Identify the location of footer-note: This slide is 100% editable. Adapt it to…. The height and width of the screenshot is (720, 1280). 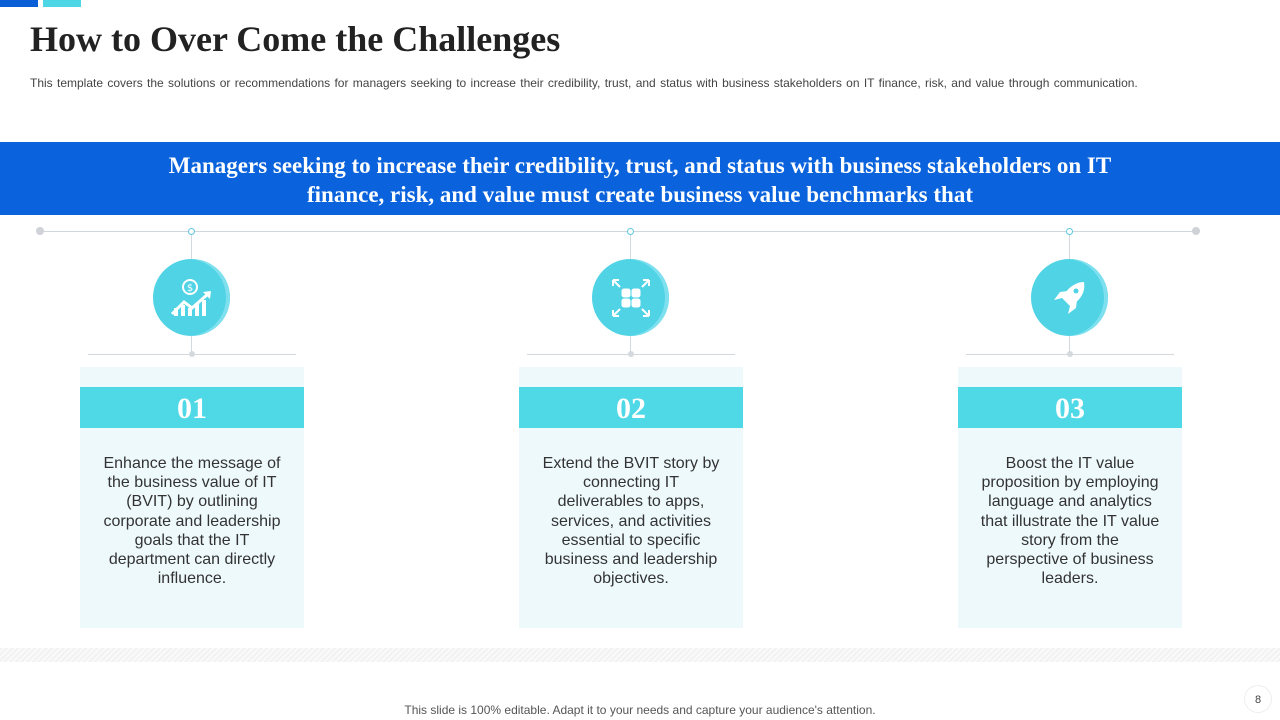
(640, 710).